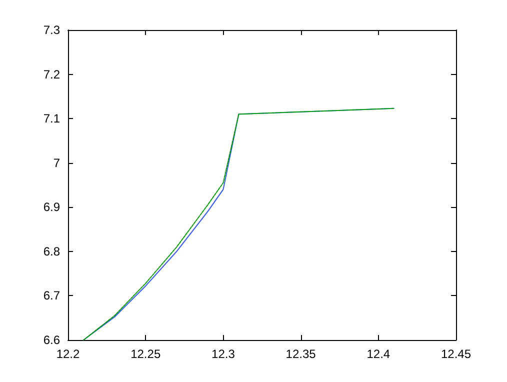 Image resolution: width=507 pixels, height=382 pixels. I want to click on x-tick-label: 12.4, so click(378, 354).